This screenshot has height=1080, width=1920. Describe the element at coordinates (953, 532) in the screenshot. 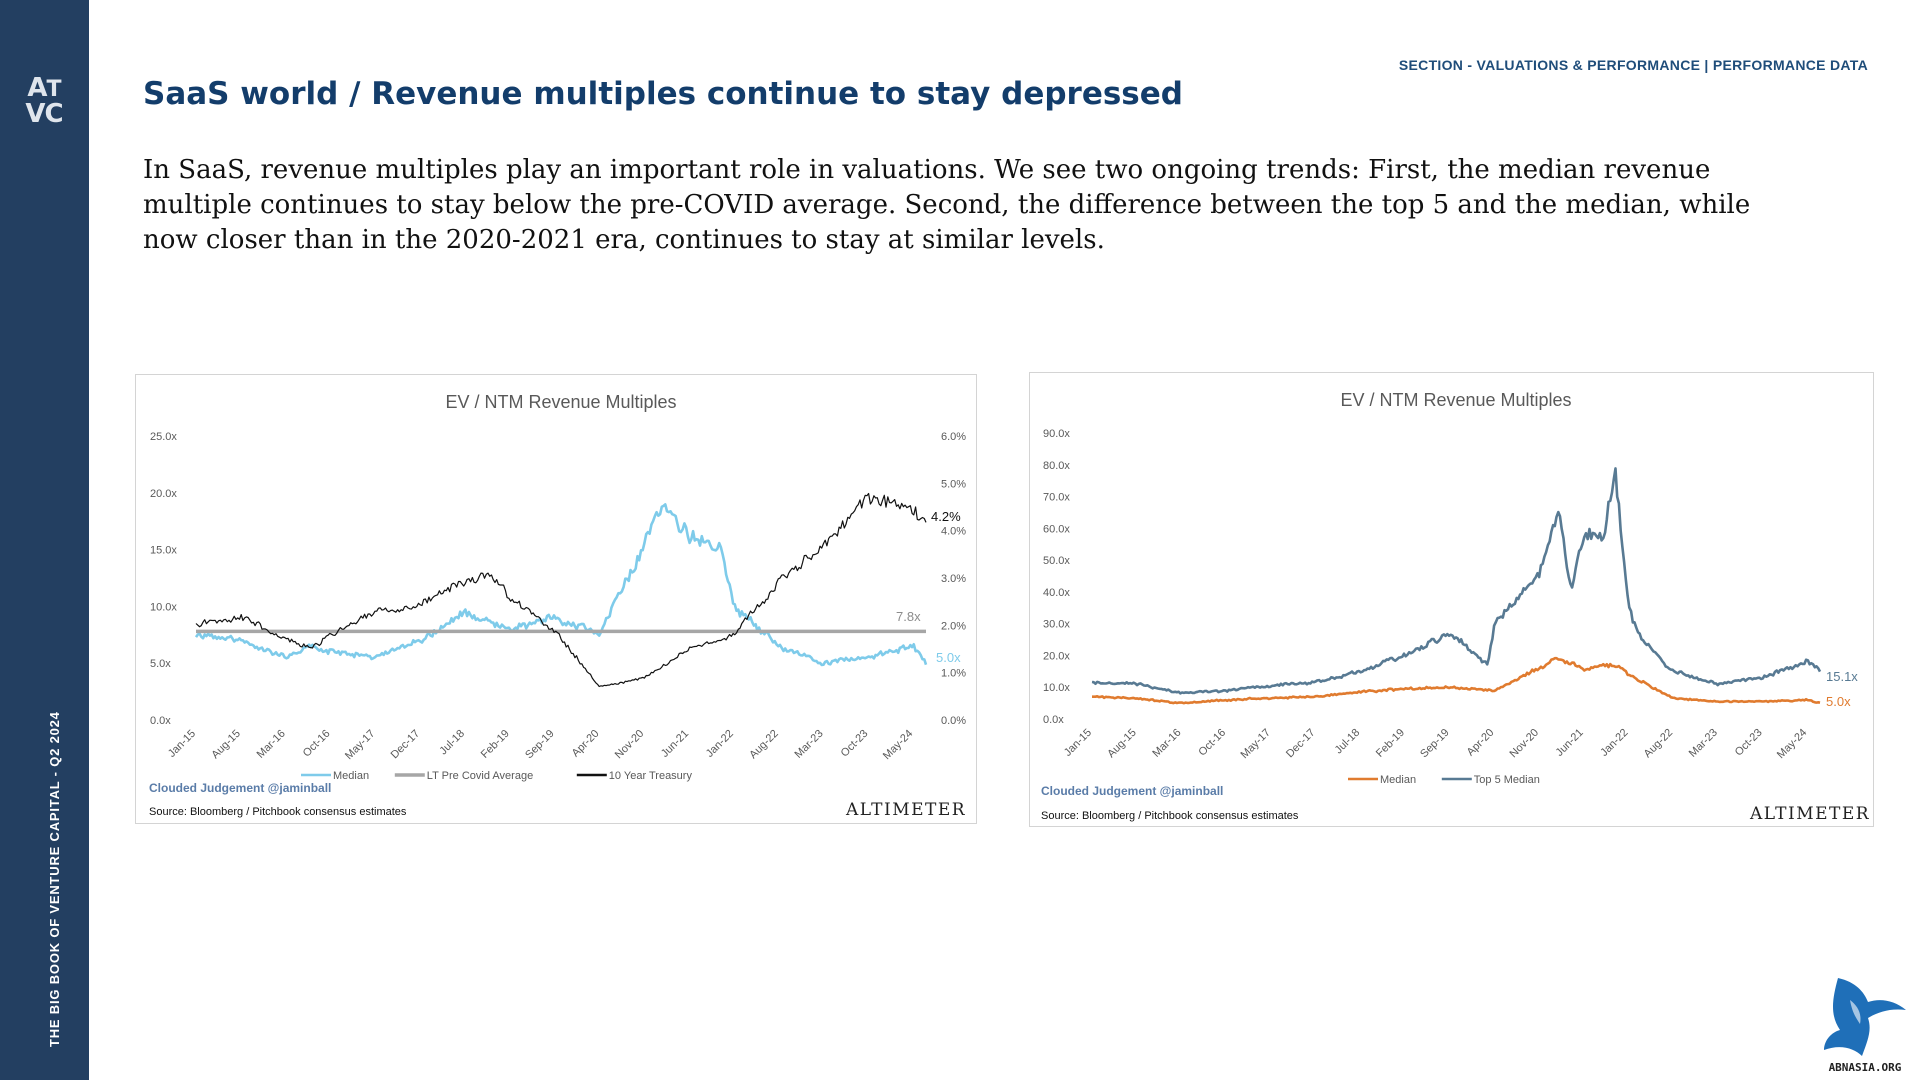

I see `y2-tick-label: 4.0%` at that location.